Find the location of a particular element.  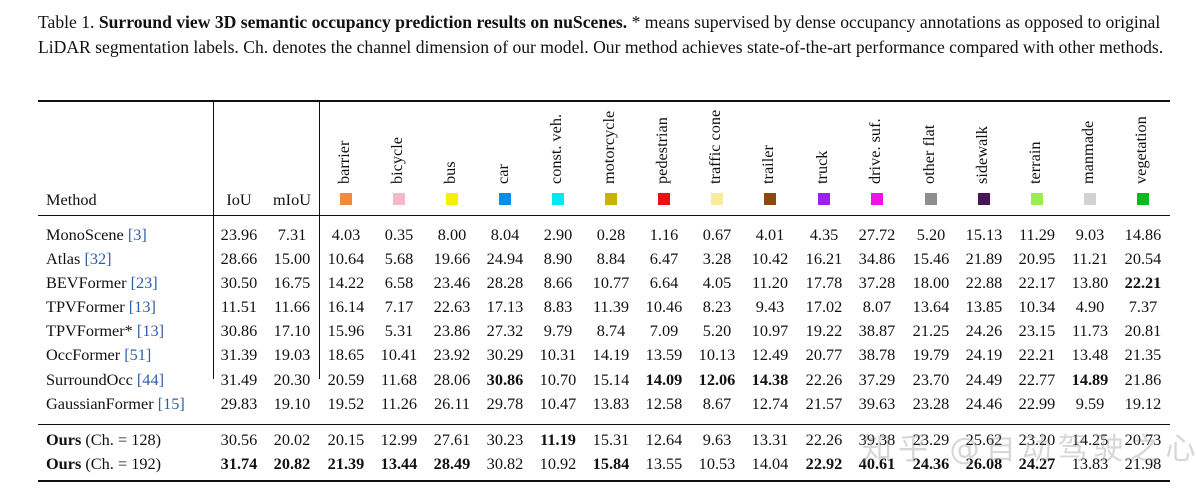

table-cell: 12.49 is located at coordinates (770, 354).